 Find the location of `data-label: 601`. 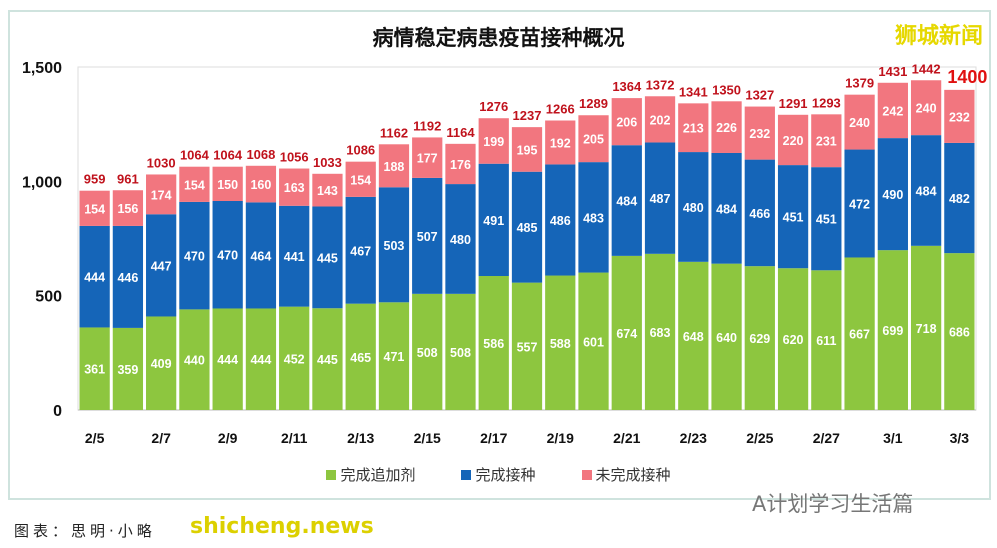

data-label: 601 is located at coordinates (593, 342).